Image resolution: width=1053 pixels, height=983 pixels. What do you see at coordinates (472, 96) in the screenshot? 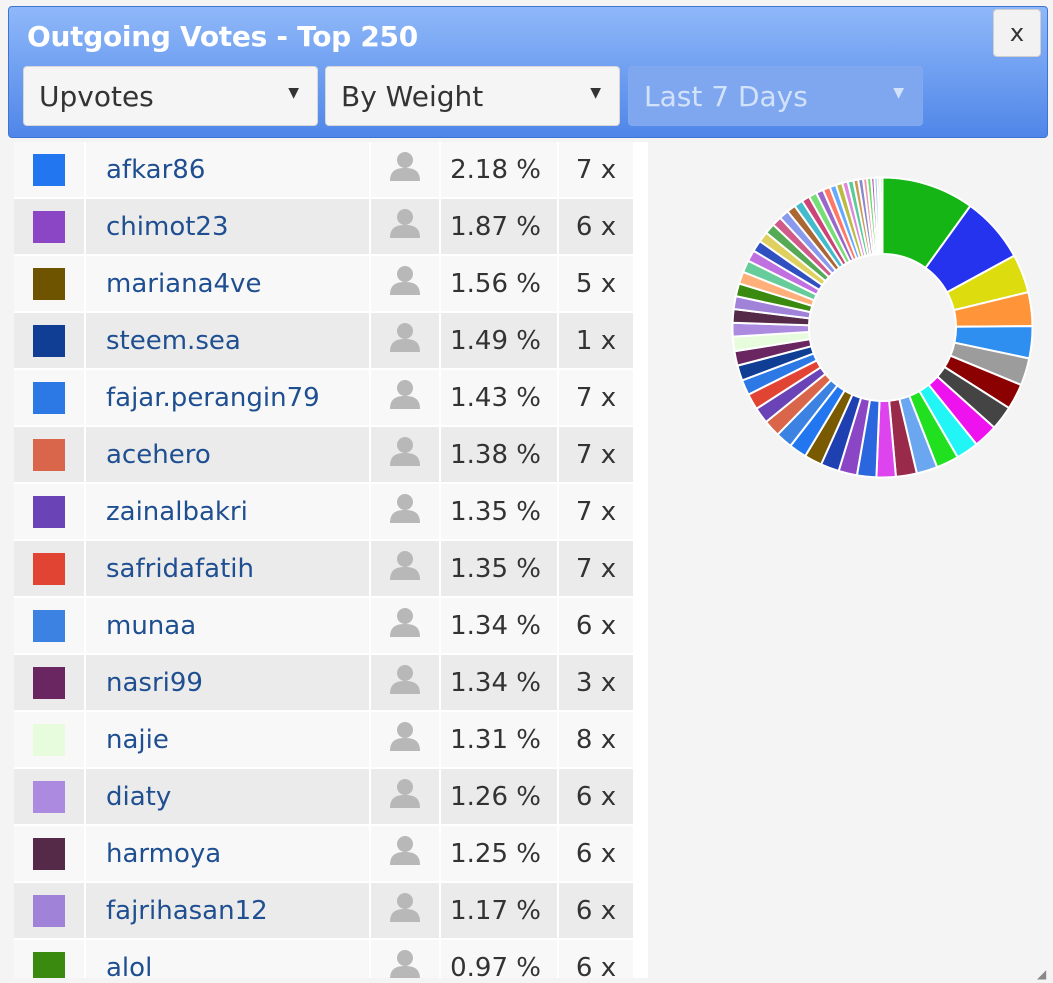
I see `sort-select: By Weight ▼` at bounding box center [472, 96].